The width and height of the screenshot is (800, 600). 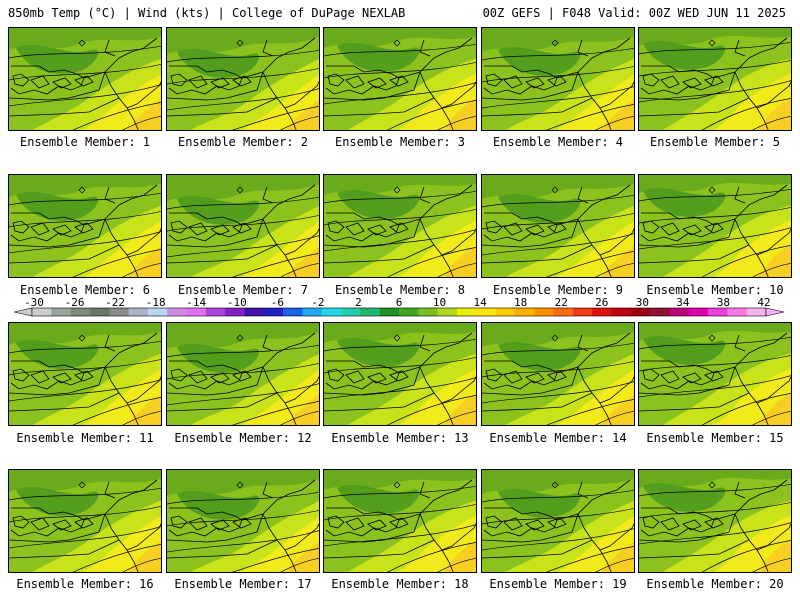 I want to click on colorbar-tick-label: -6, so click(x=277, y=302).